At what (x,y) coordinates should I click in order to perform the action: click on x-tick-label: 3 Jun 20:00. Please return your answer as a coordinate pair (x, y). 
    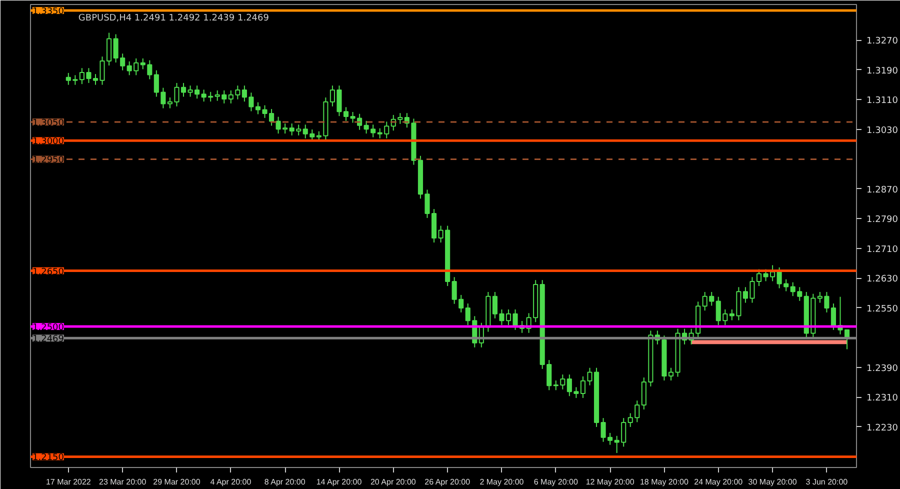
    Looking at the image, I should click on (827, 482).